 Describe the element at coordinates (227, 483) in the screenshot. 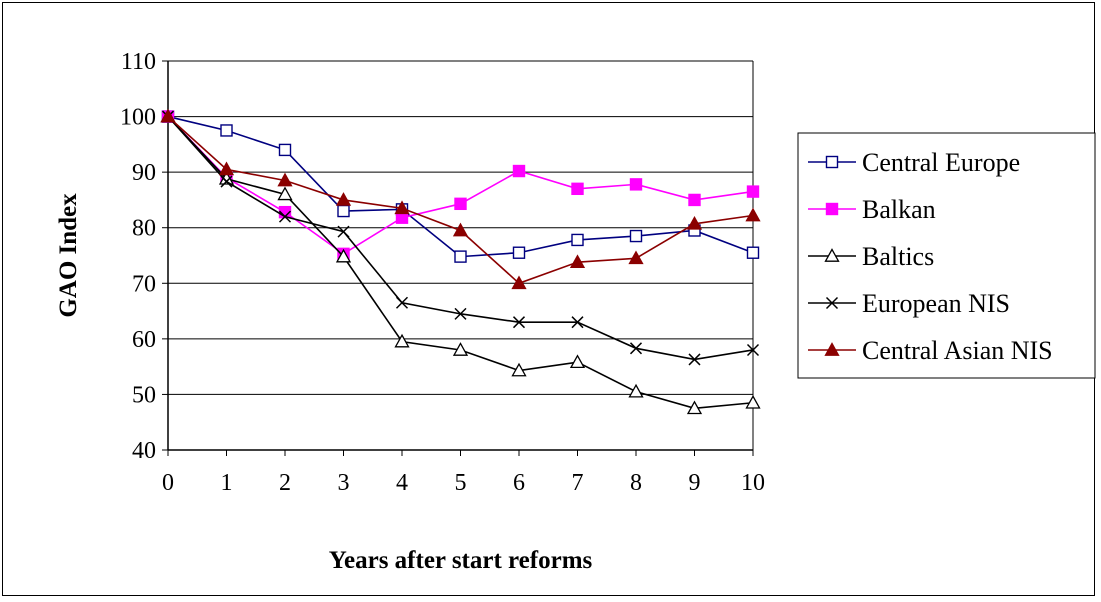

I see `x-tick-label: 1` at that location.